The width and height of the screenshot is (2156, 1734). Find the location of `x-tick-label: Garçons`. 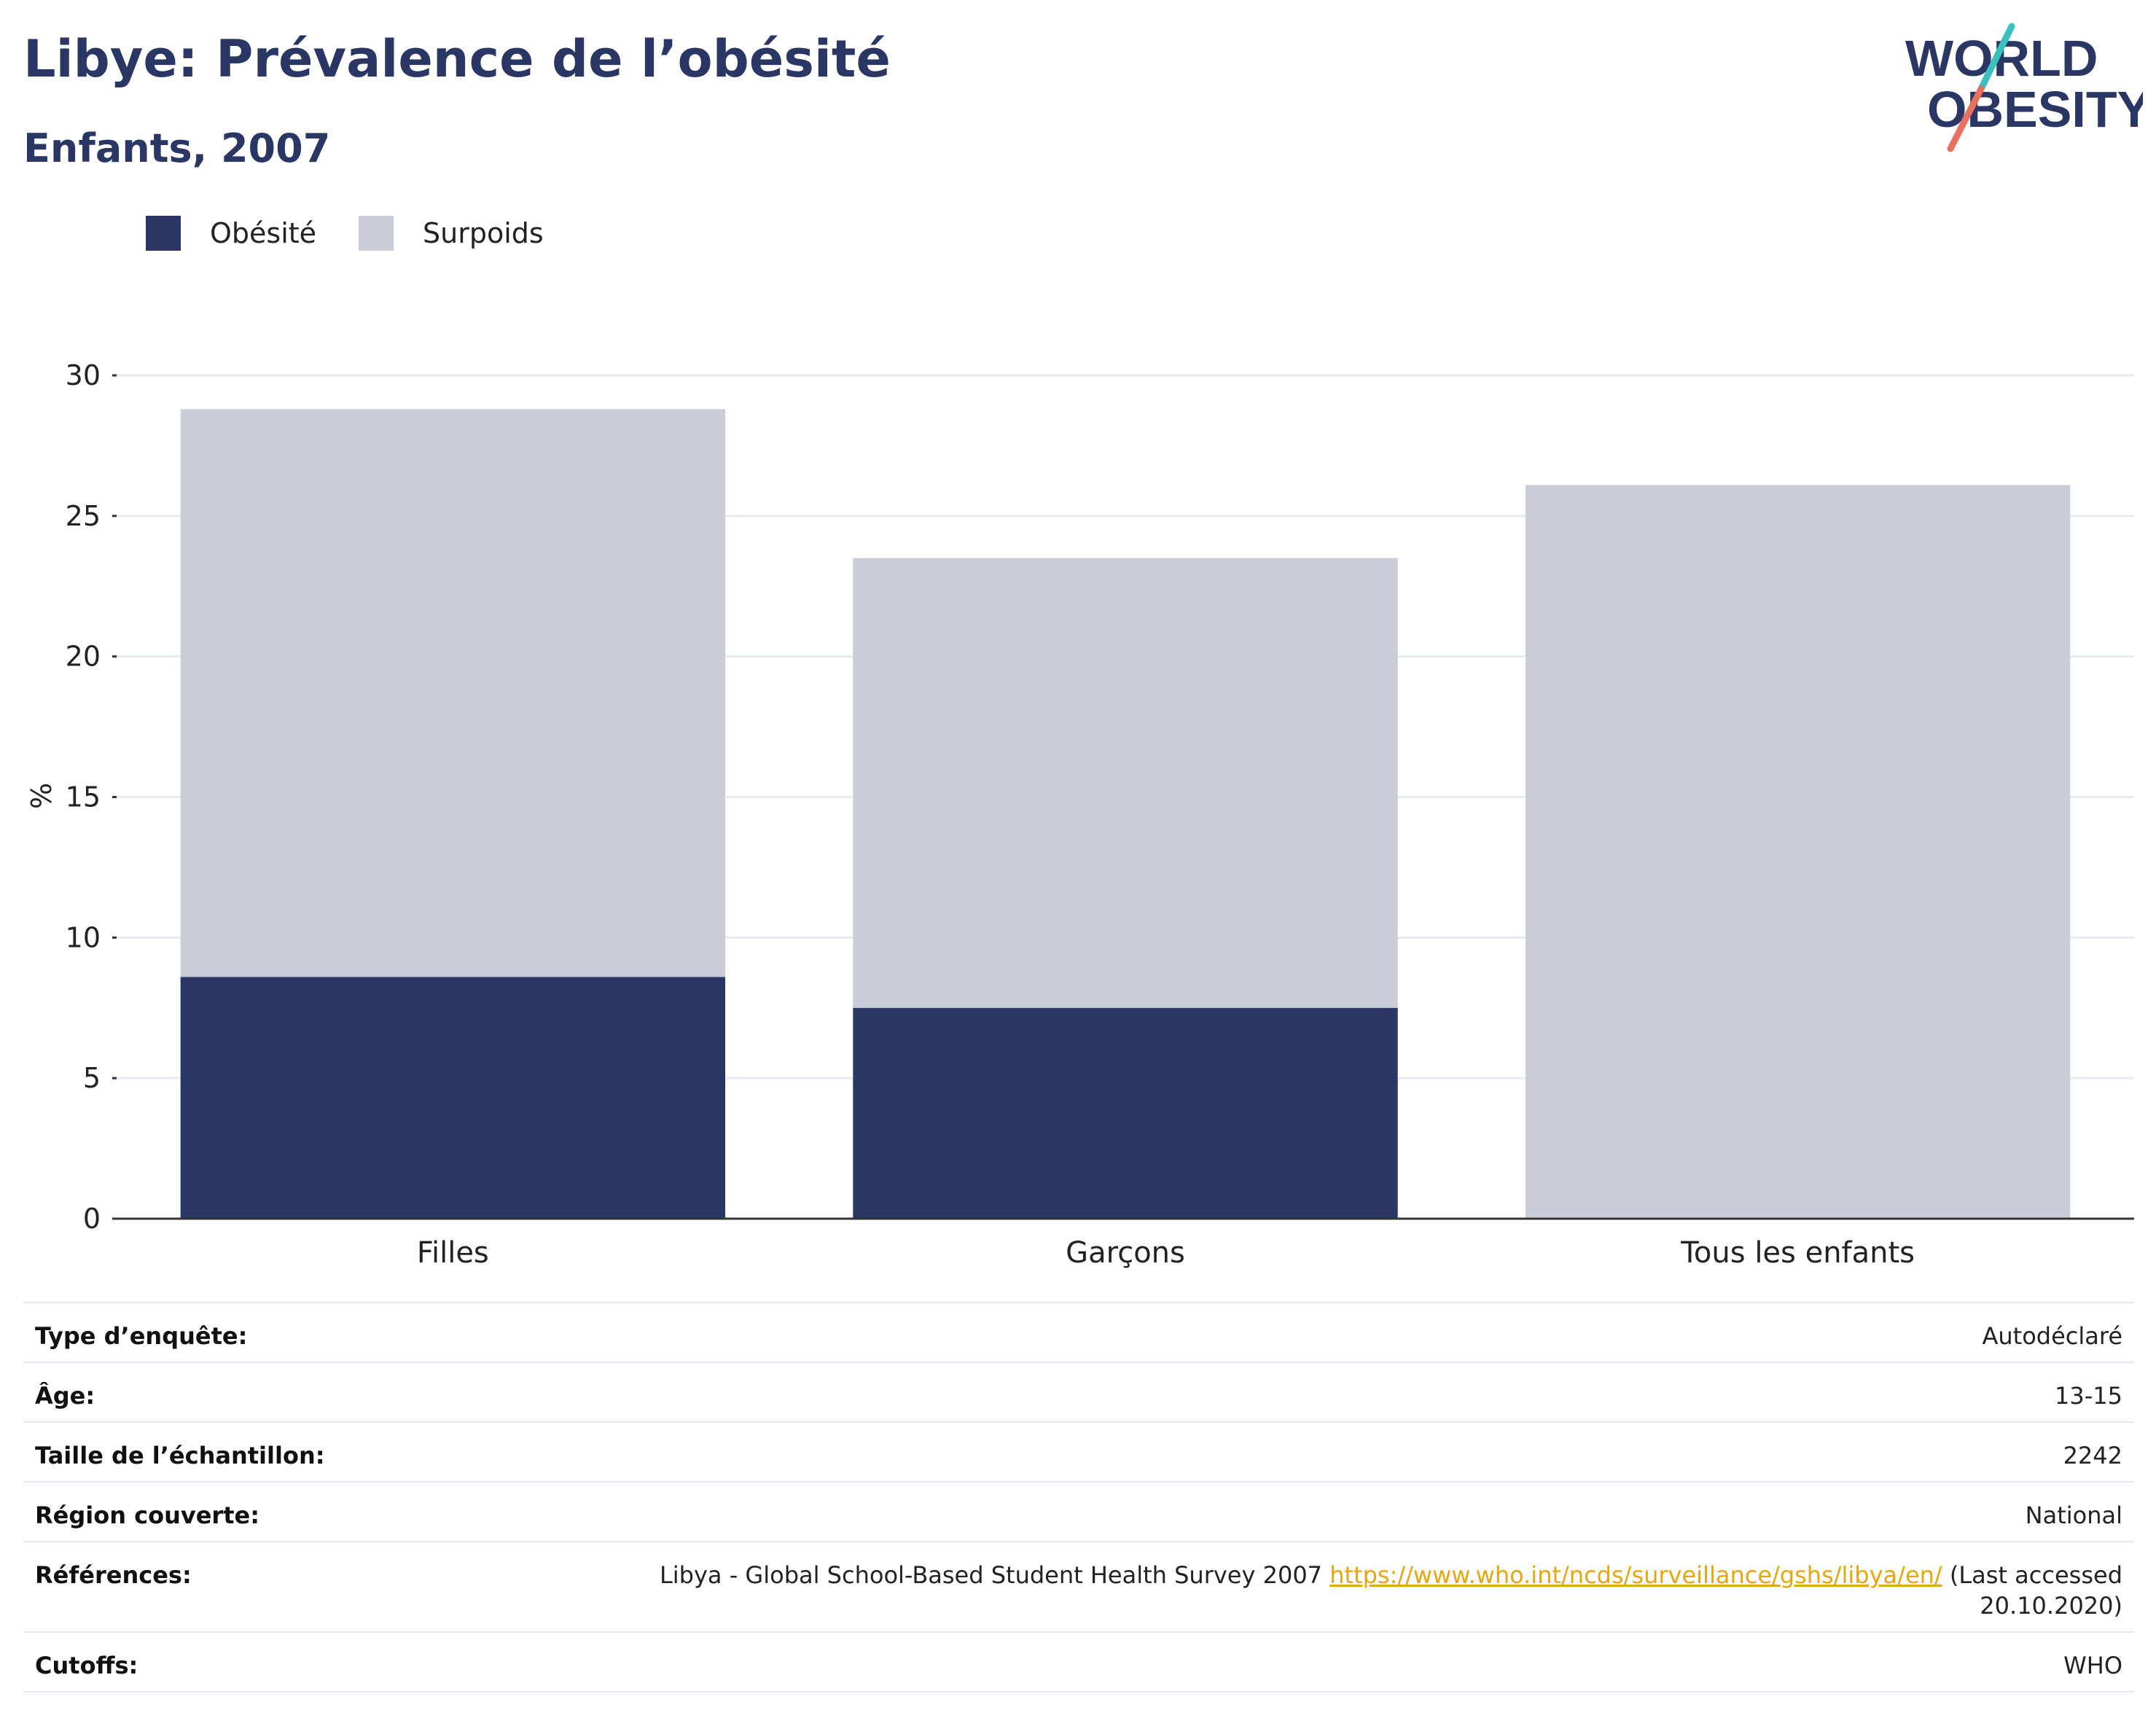

x-tick-label: Garçons is located at coordinates (1126, 1253).